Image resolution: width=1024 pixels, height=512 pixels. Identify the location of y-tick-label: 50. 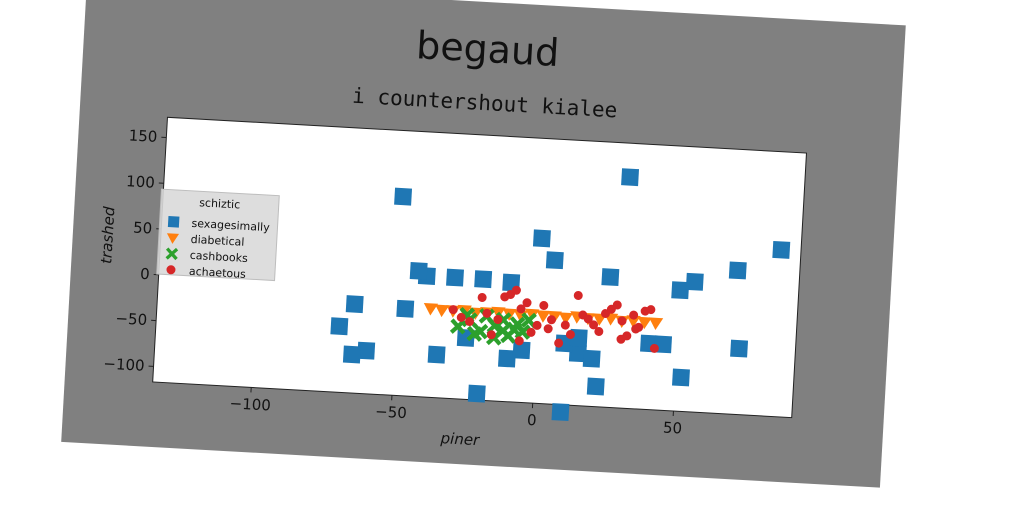
(143, 227).